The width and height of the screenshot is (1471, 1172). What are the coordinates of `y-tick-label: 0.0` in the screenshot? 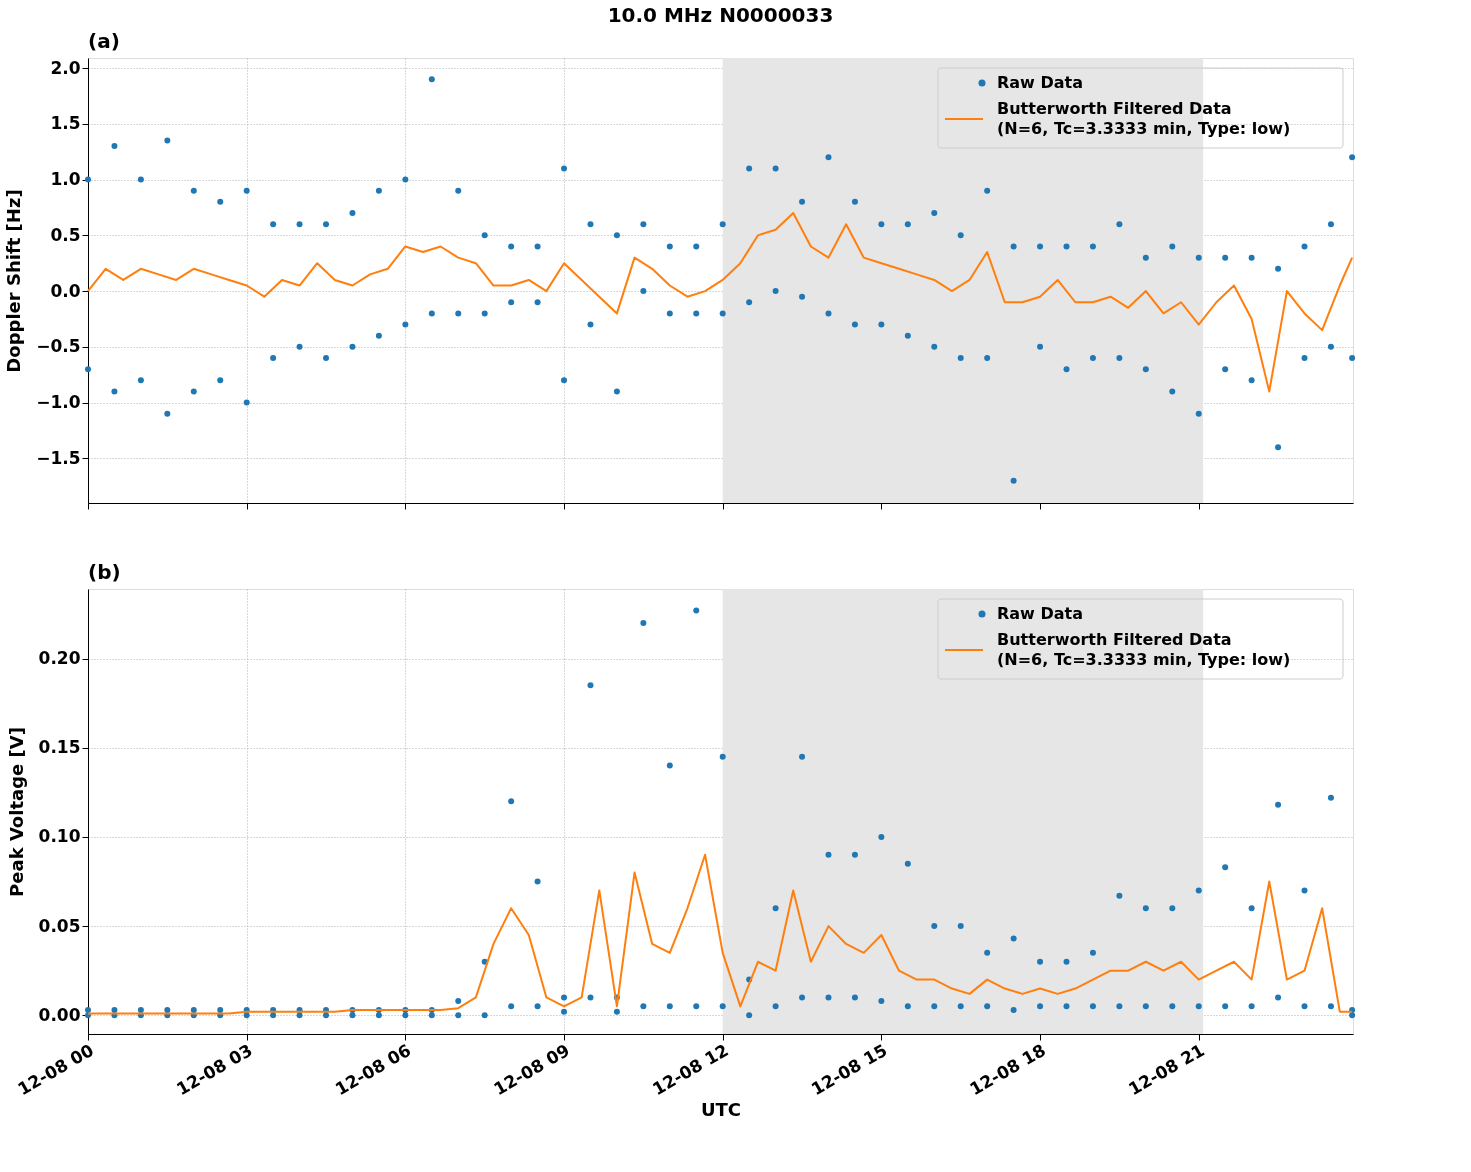 It's located at (65, 290).